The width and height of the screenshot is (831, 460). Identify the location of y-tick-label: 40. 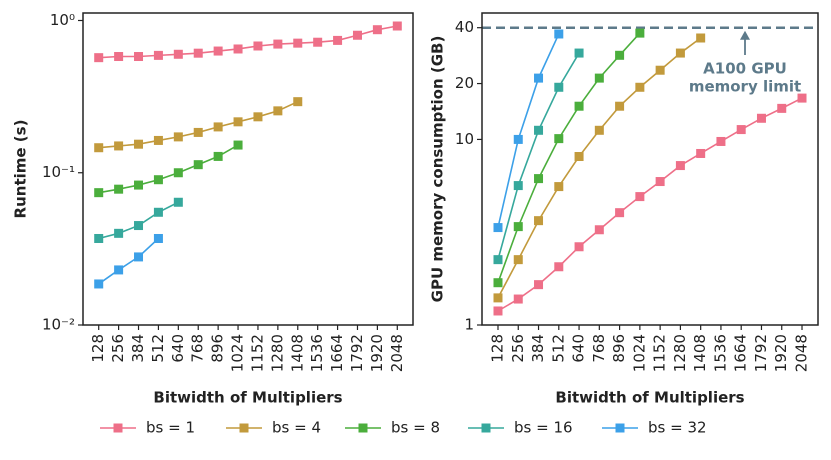
(464, 27).